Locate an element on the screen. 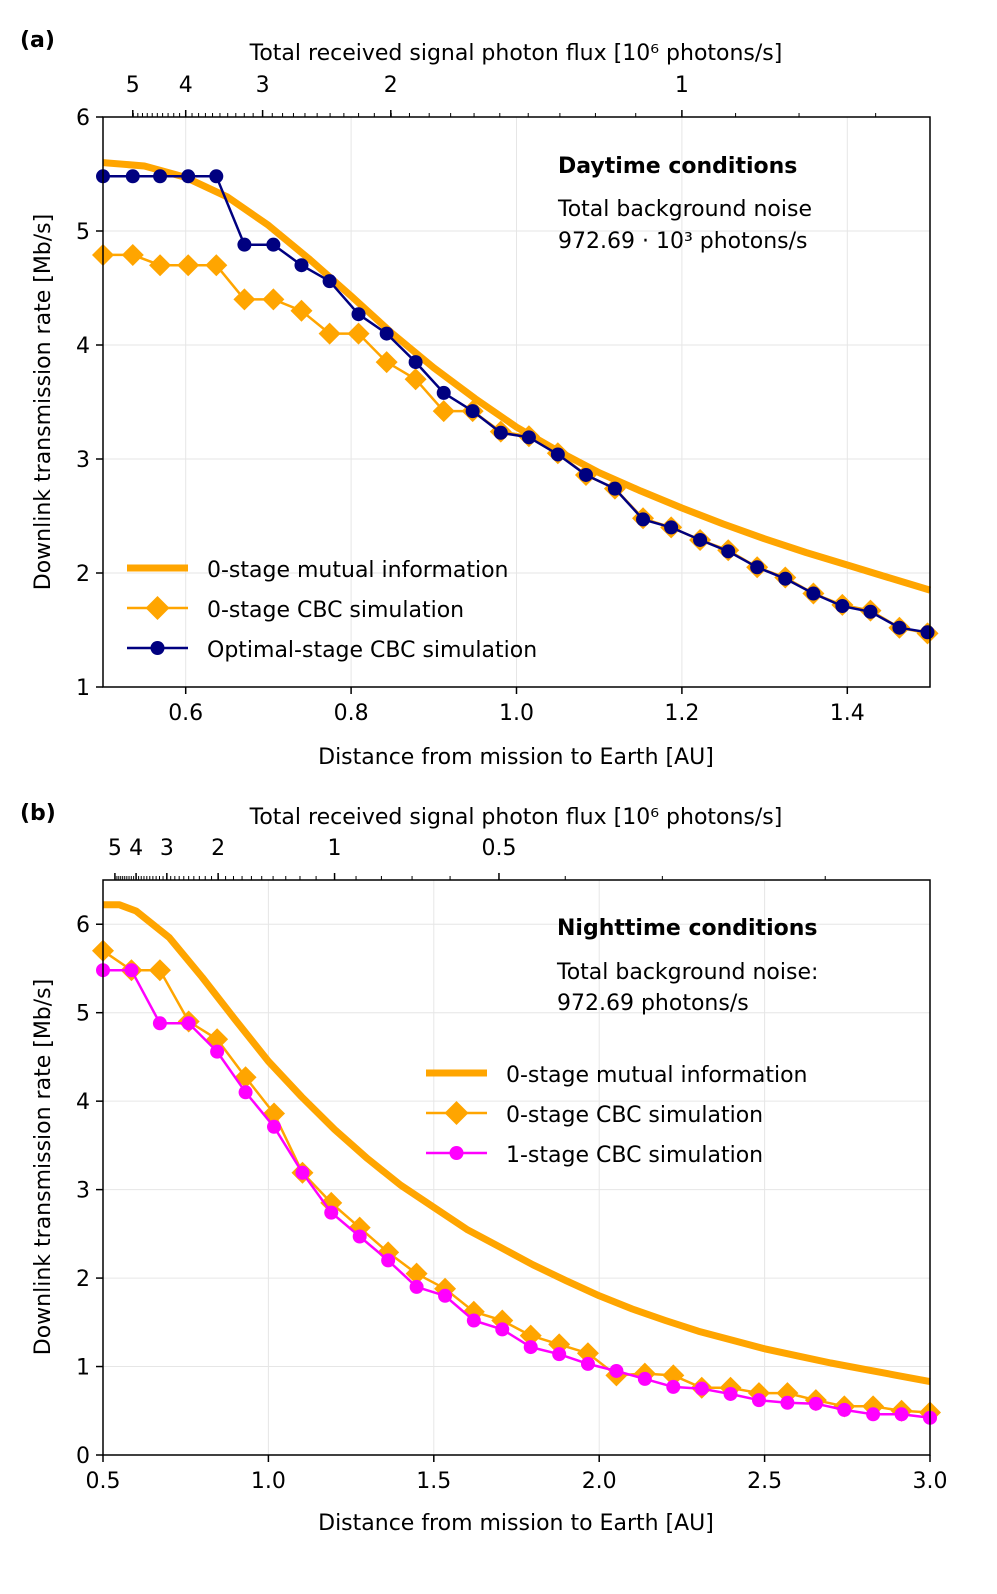  panel-b-label: (b) is located at coordinates (38, 813).